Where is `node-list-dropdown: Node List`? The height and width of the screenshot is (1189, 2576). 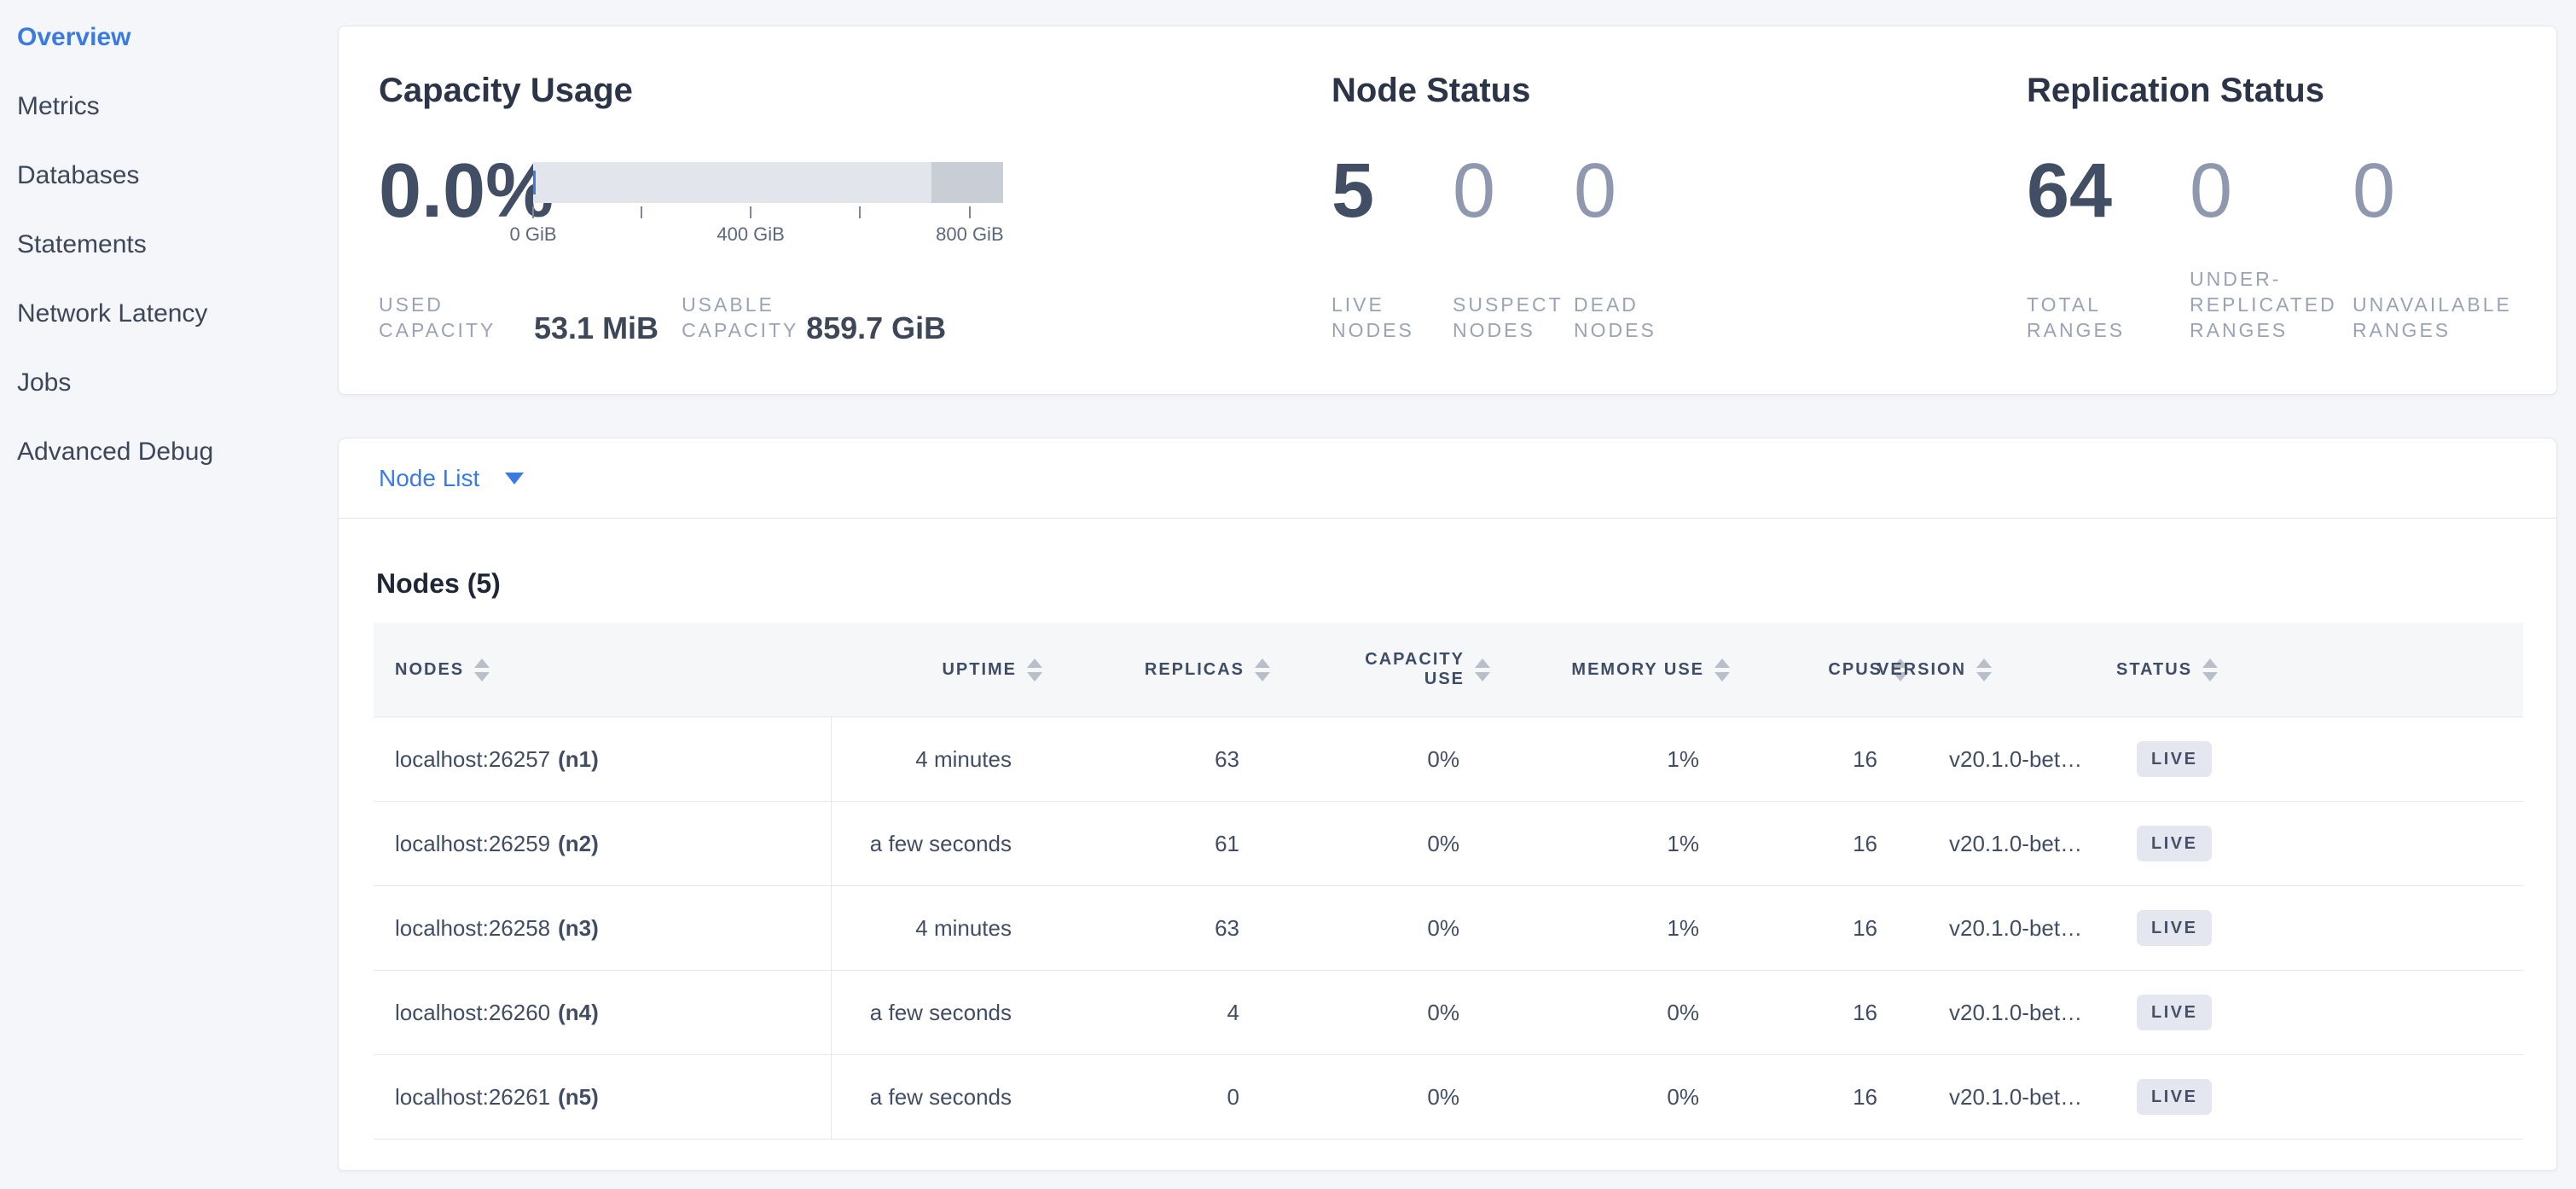
node-list-dropdown: Node List is located at coordinates (429, 477).